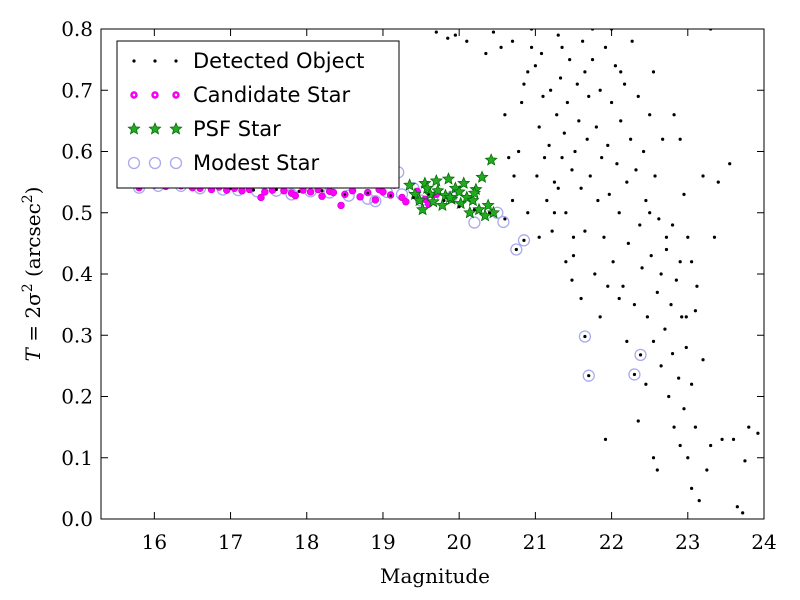 This screenshot has height=600, width=800. What do you see at coordinates (77, 335) in the screenshot?
I see `y-tick-label: 0.3` at bounding box center [77, 335].